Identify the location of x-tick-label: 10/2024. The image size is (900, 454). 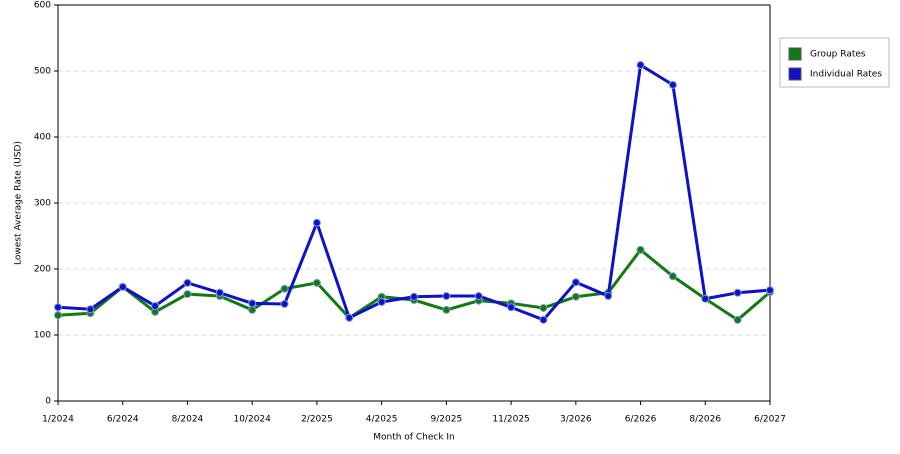
(252, 420).